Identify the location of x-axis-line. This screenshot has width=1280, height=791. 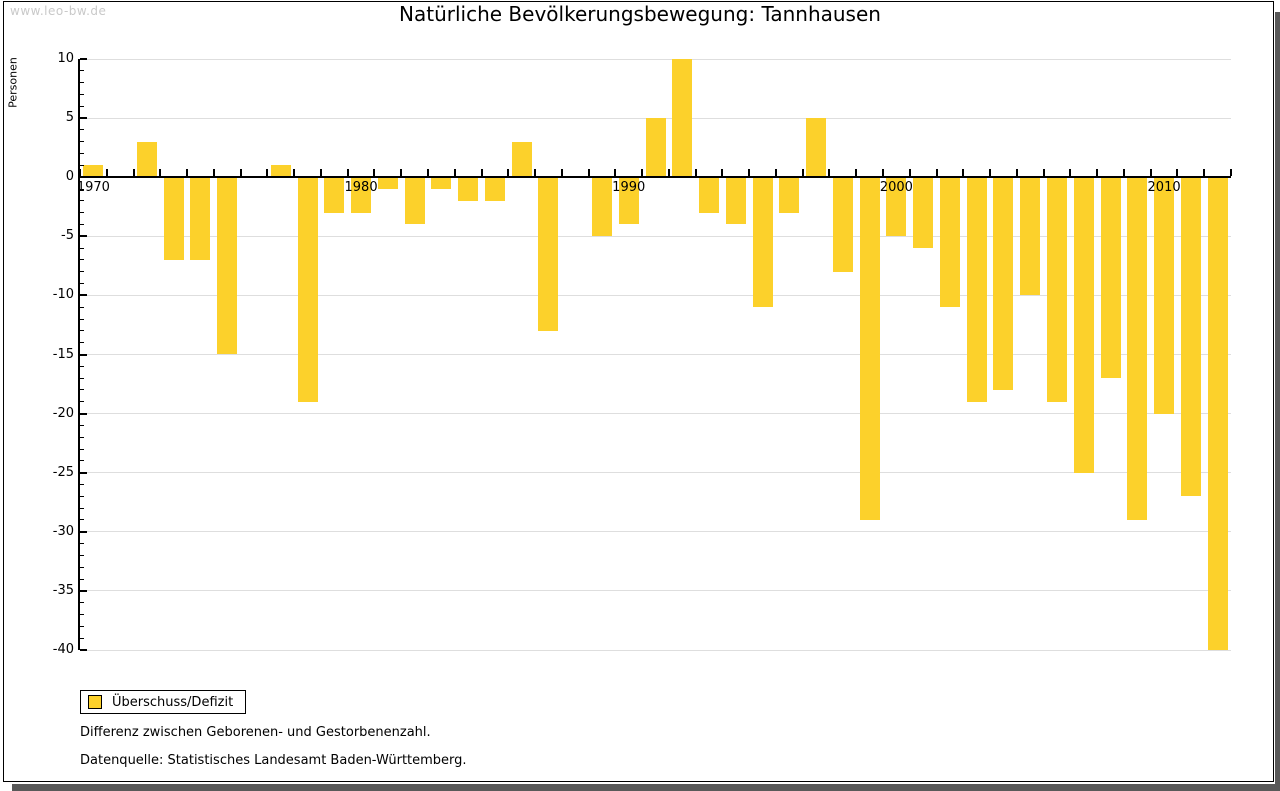
(654, 177).